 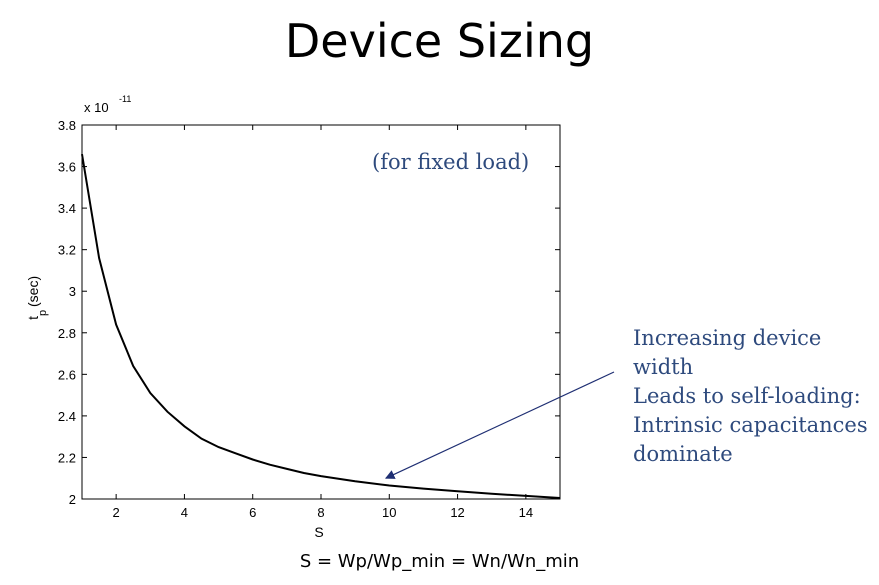 I want to click on y-tick-label: 2.8, so click(x=67, y=333).